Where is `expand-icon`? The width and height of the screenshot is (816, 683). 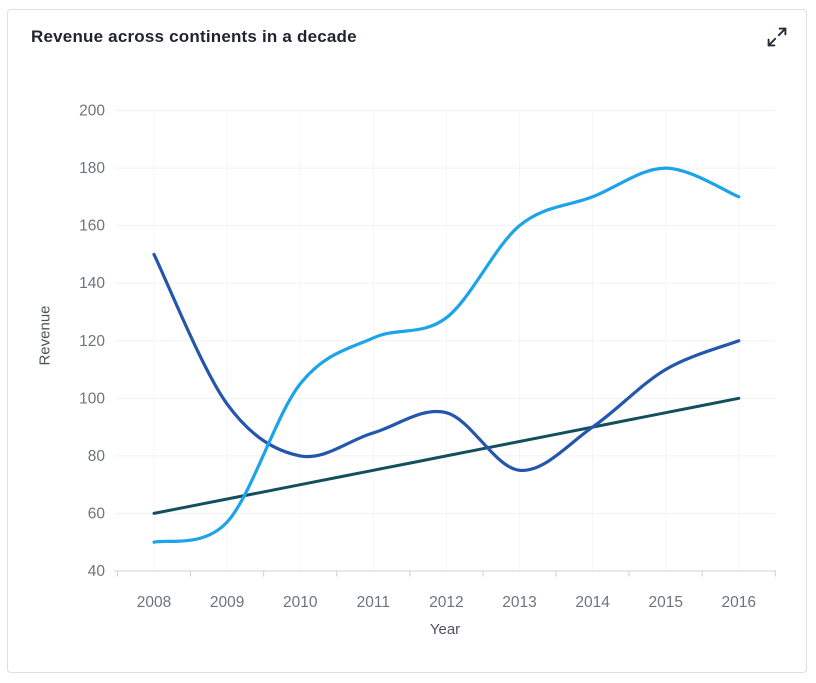 expand-icon is located at coordinates (777, 37).